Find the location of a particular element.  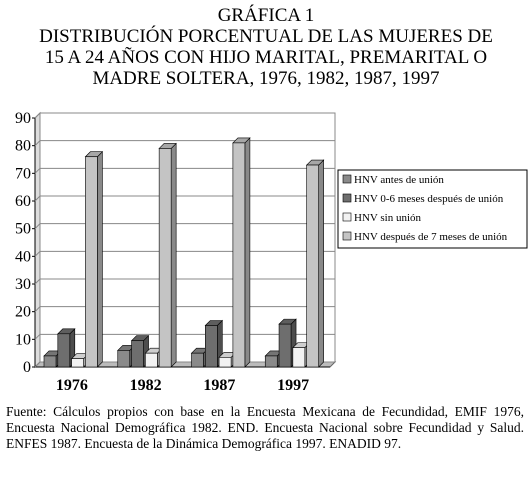

y-tick-label: 80 is located at coordinates (23, 146).